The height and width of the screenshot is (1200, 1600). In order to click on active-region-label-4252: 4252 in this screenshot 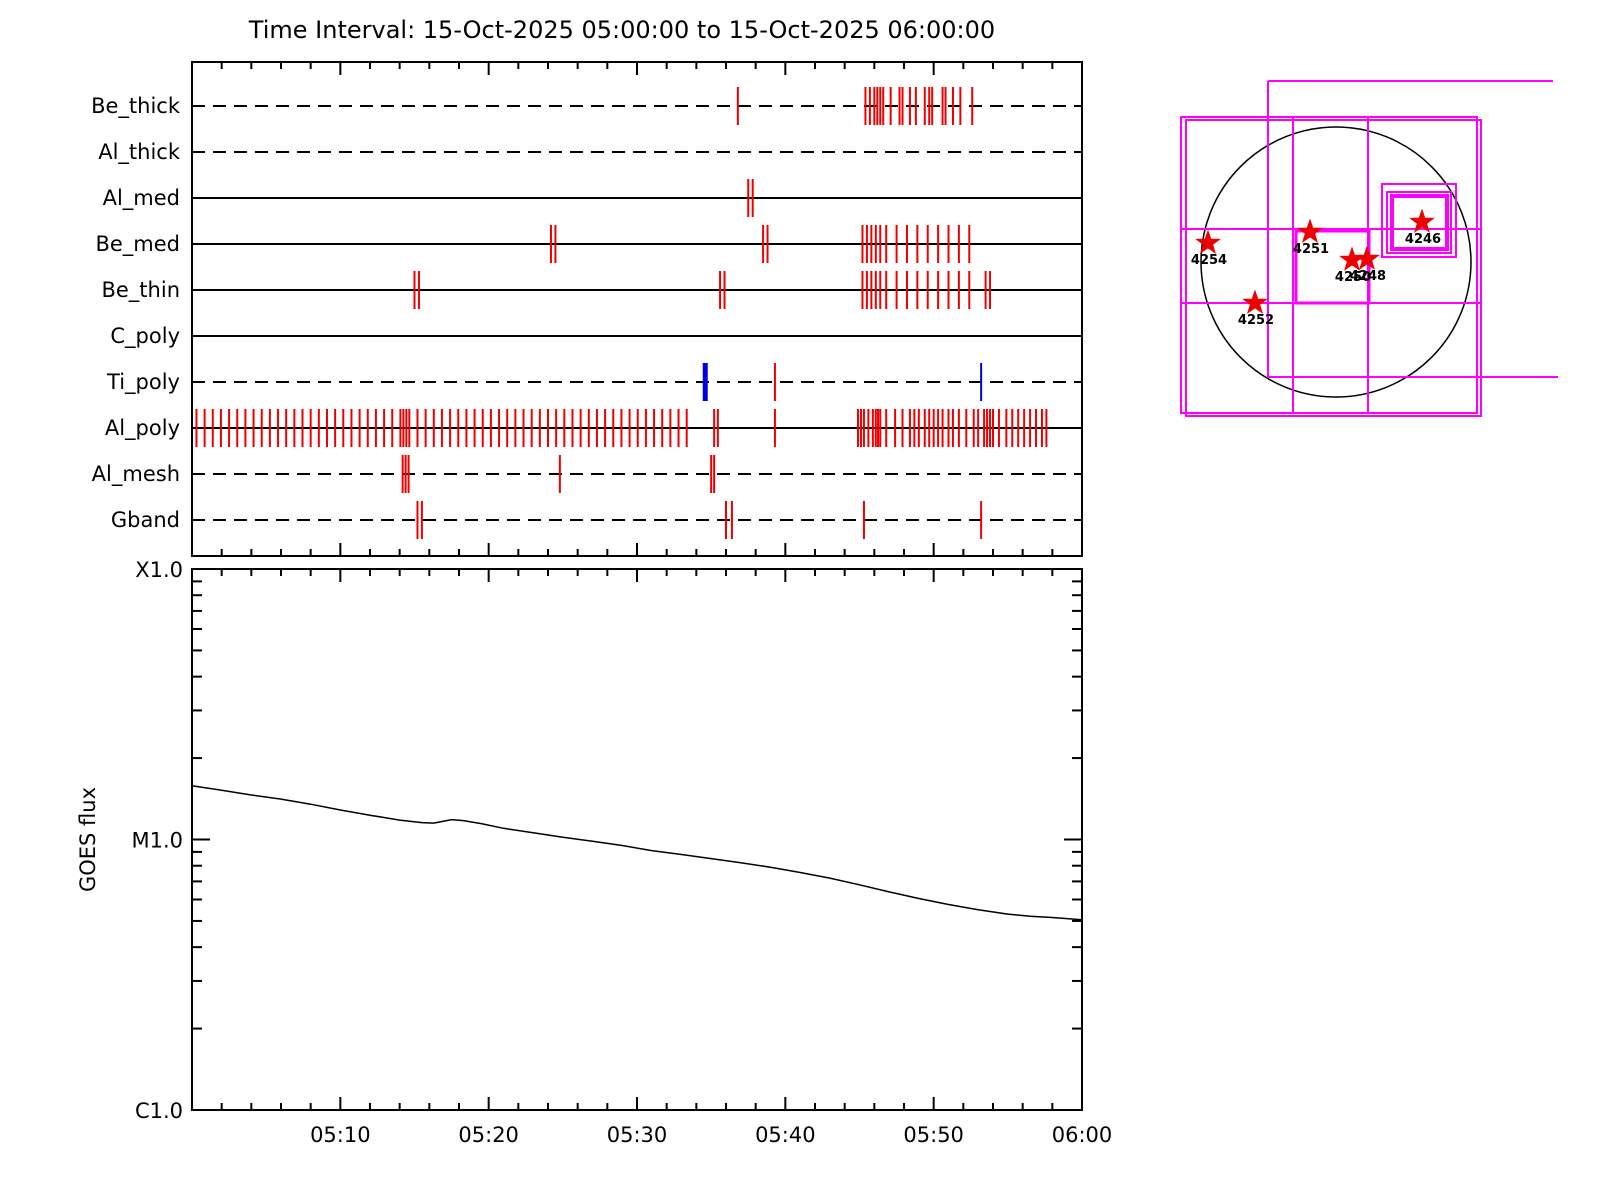, I will do `click(1256, 320)`.